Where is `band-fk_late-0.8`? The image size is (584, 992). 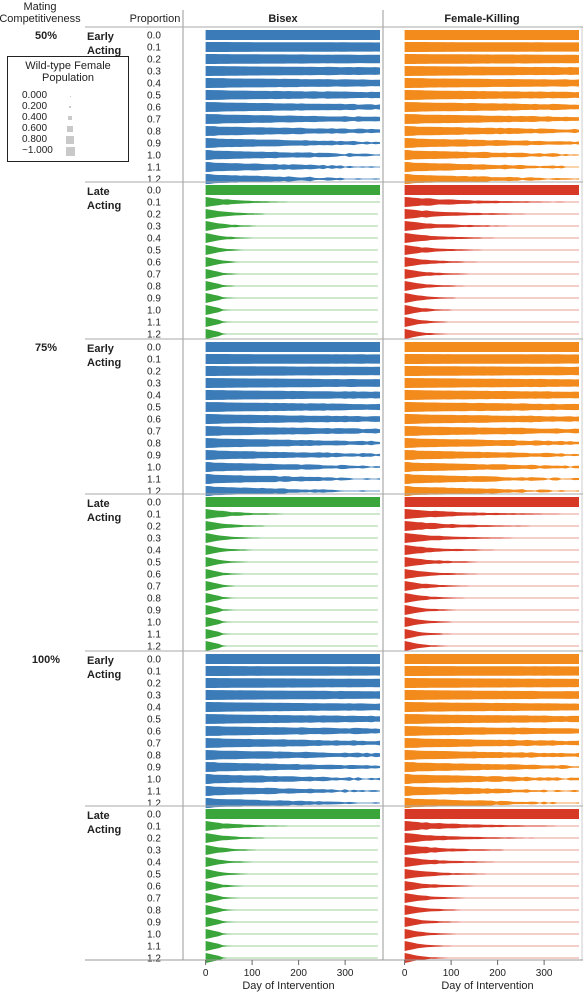 band-fk_late-0.8 is located at coordinates (491, 910).